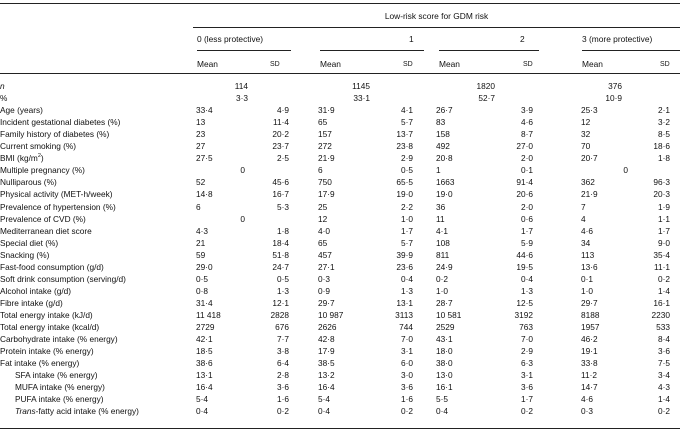 The width and height of the screenshot is (680, 431). I want to click on mean-cell: 32, so click(586, 134).